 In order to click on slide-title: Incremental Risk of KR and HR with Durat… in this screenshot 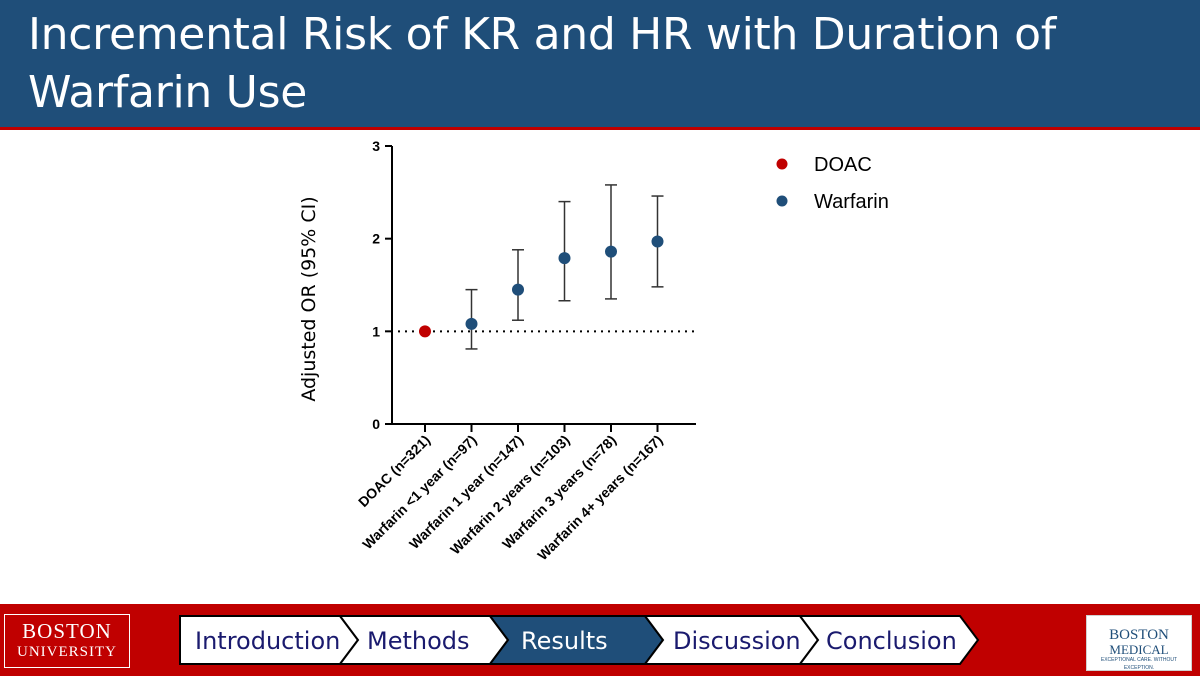, I will do `click(542, 63)`.